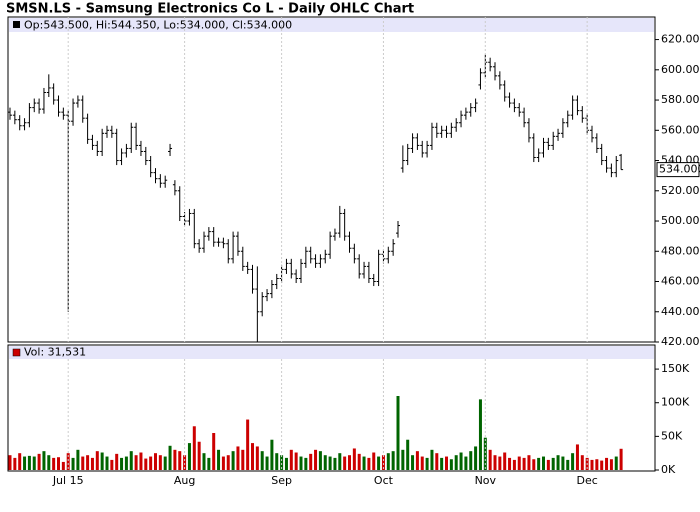 This screenshot has width=700, height=512. What do you see at coordinates (16, 24) in the screenshot?
I see `info-marker` at bounding box center [16, 24].